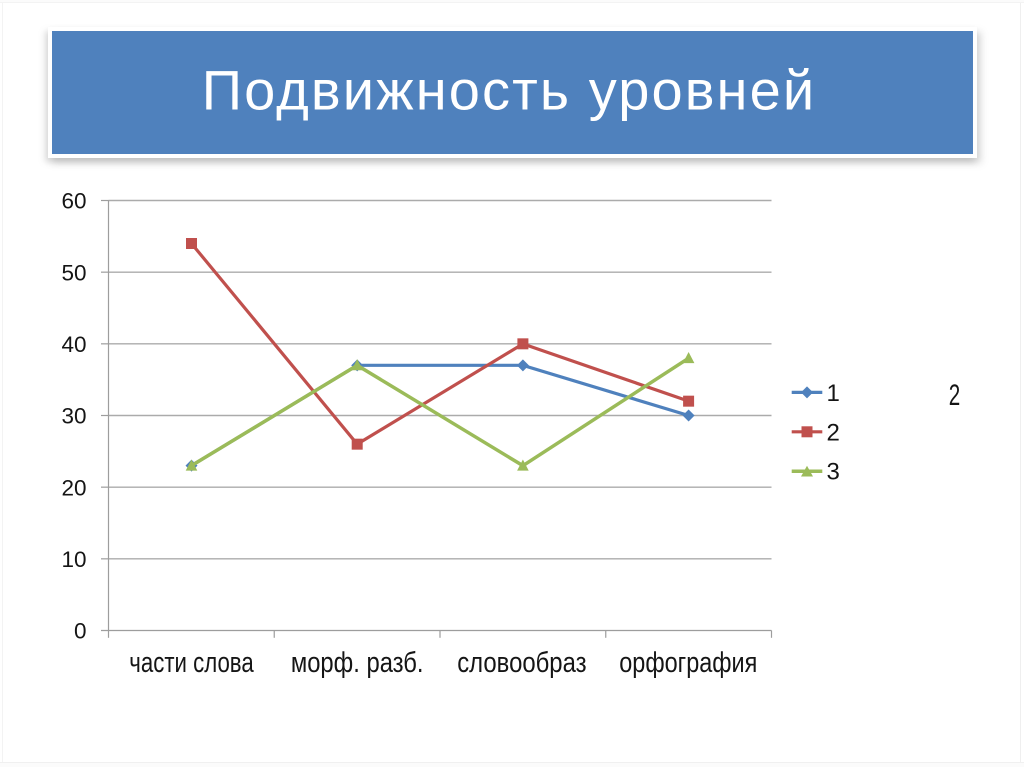 This screenshot has width=1024, height=767. Describe the element at coordinates (688, 663) in the screenshot. I see `svg-text: орфография` at that location.